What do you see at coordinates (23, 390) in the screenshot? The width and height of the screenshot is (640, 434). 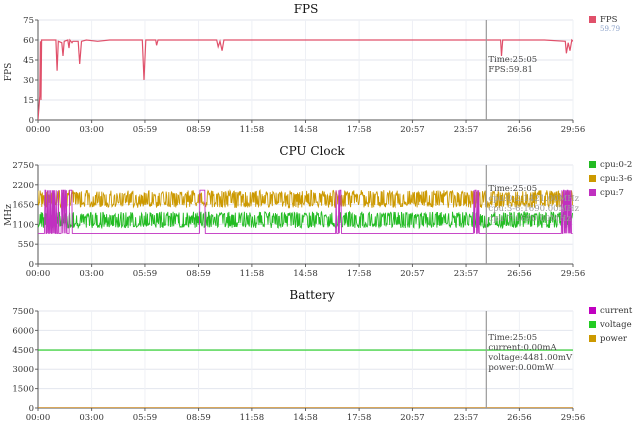 I see `y-tick-label: 1500` at bounding box center [23, 390].